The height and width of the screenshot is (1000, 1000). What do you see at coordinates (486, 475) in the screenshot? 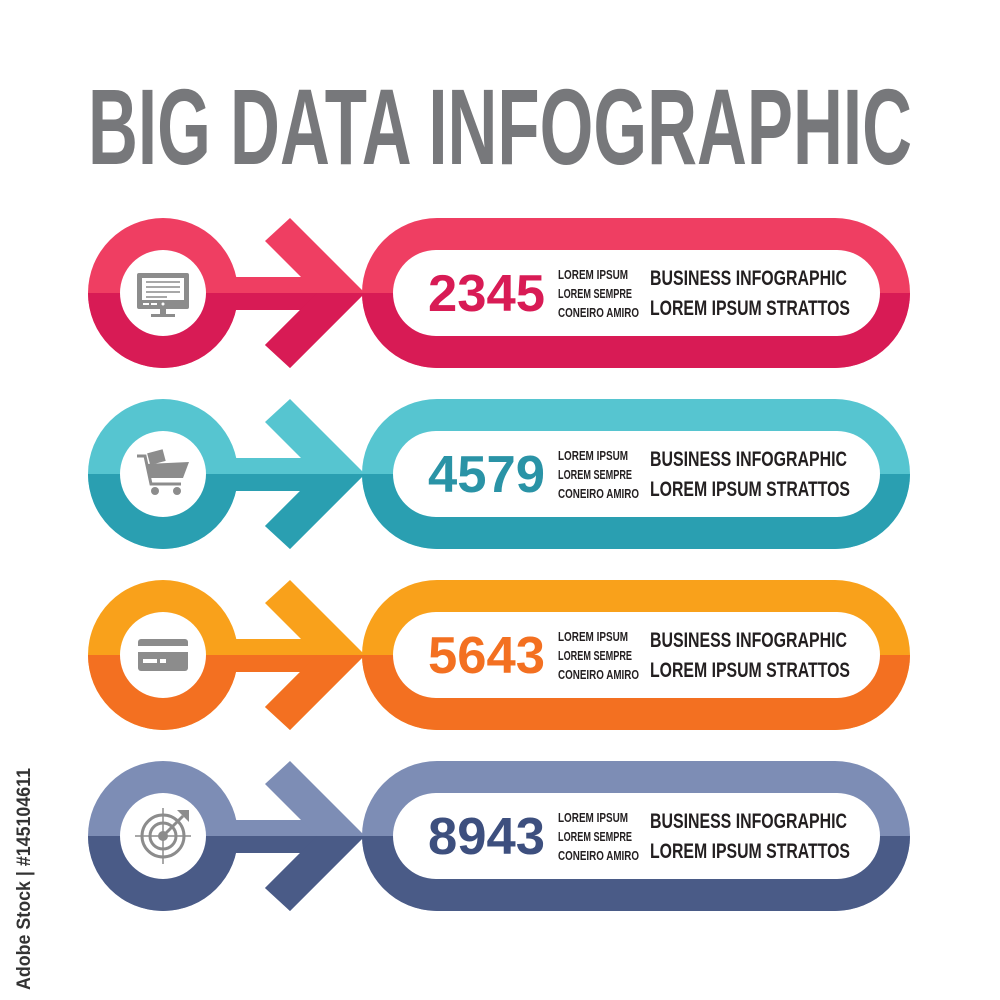
I see `row-number: 4579` at bounding box center [486, 475].